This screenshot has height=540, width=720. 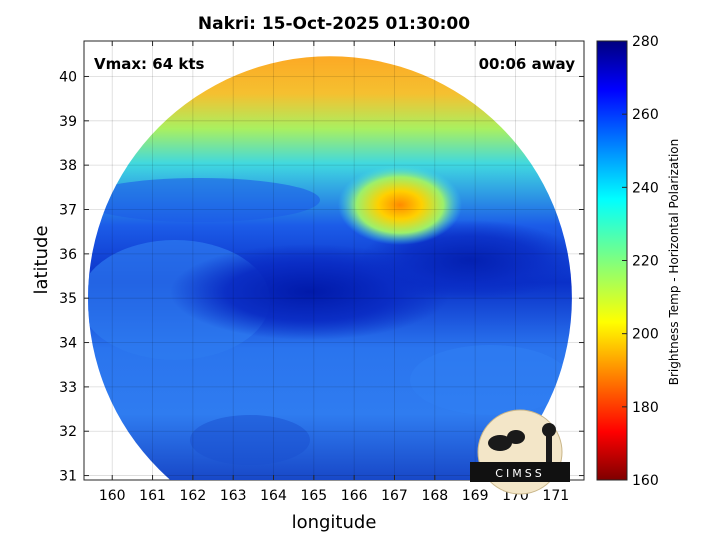 What do you see at coordinates (645, 188) in the screenshot?
I see `colorbar-tick-label: 240` at bounding box center [645, 188].